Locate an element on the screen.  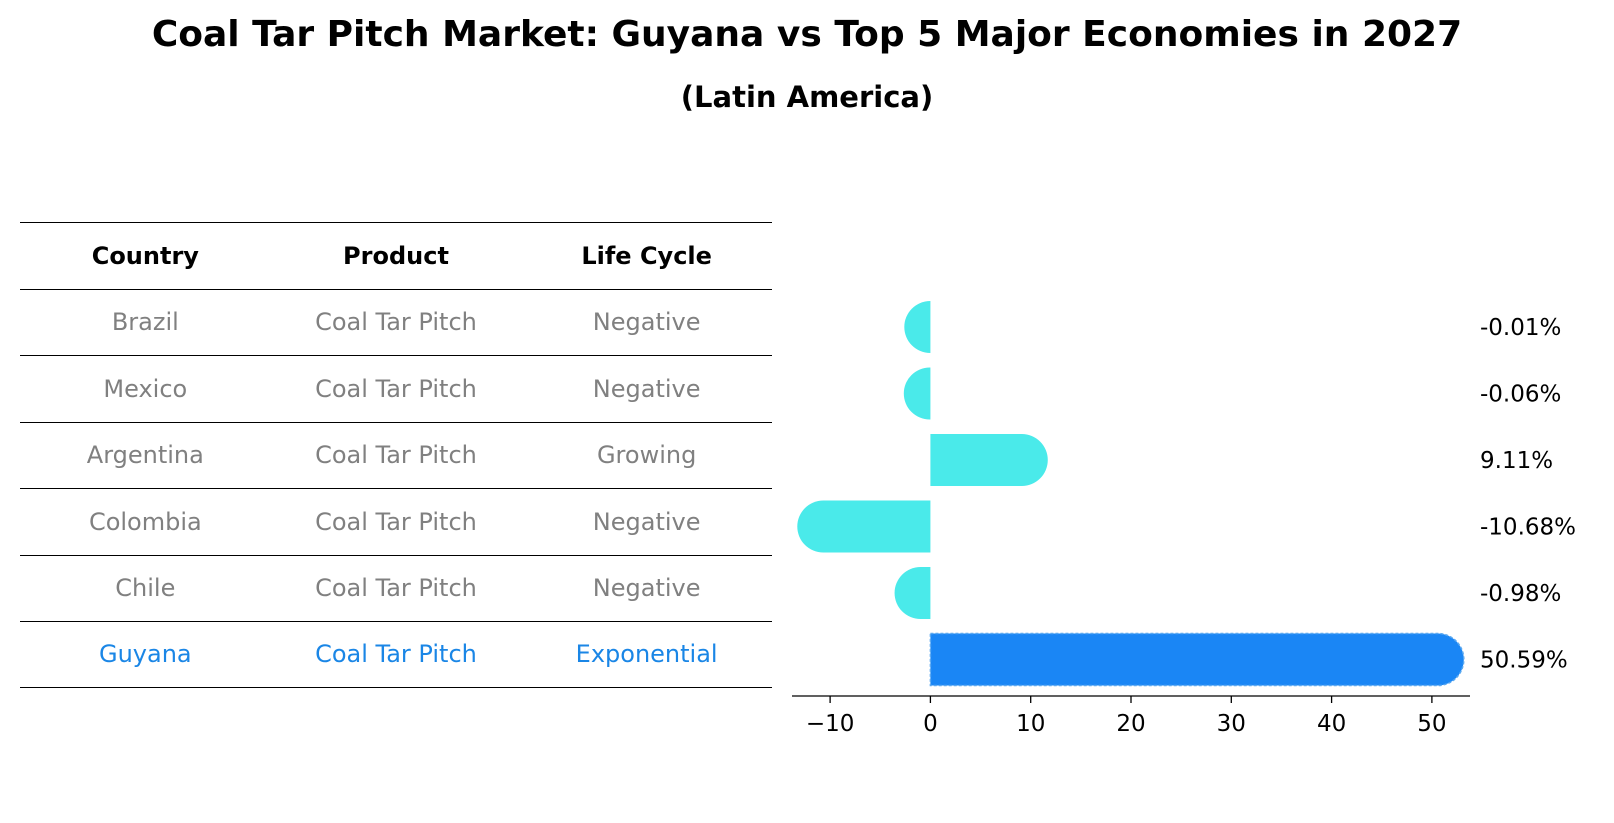
value-label: 50.59% is located at coordinates (1524, 661).